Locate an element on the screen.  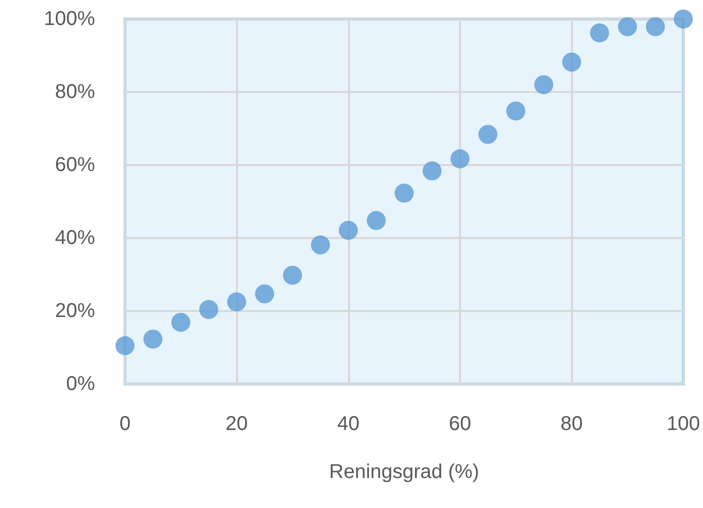
y-tick-label: 80% is located at coordinates (75, 92).